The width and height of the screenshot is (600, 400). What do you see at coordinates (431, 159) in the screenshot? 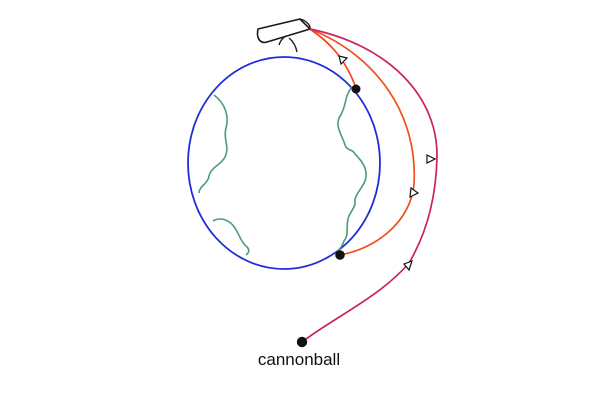
I see `long-trajectory-arrow-upper` at bounding box center [431, 159].